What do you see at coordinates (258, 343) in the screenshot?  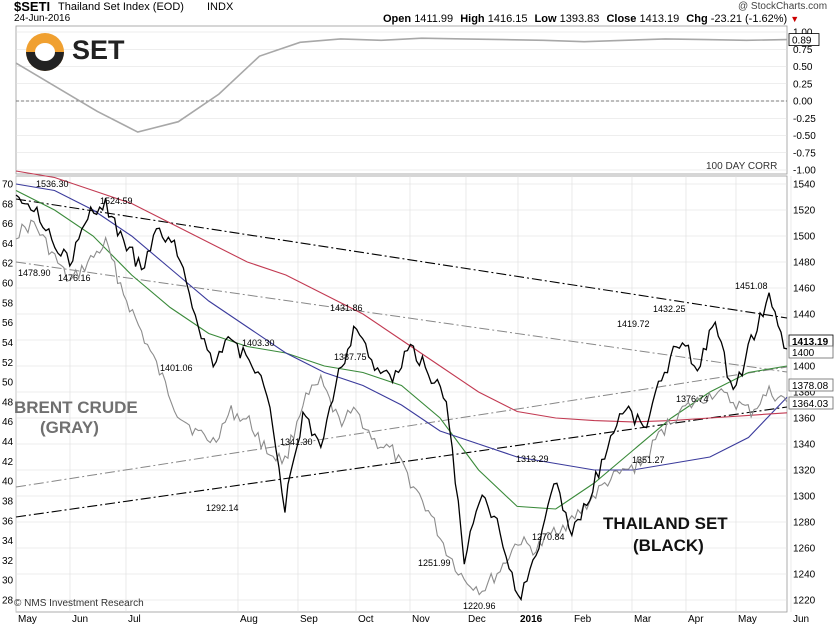 I see `price-label: 1403.30` at bounding box center [258, 343].